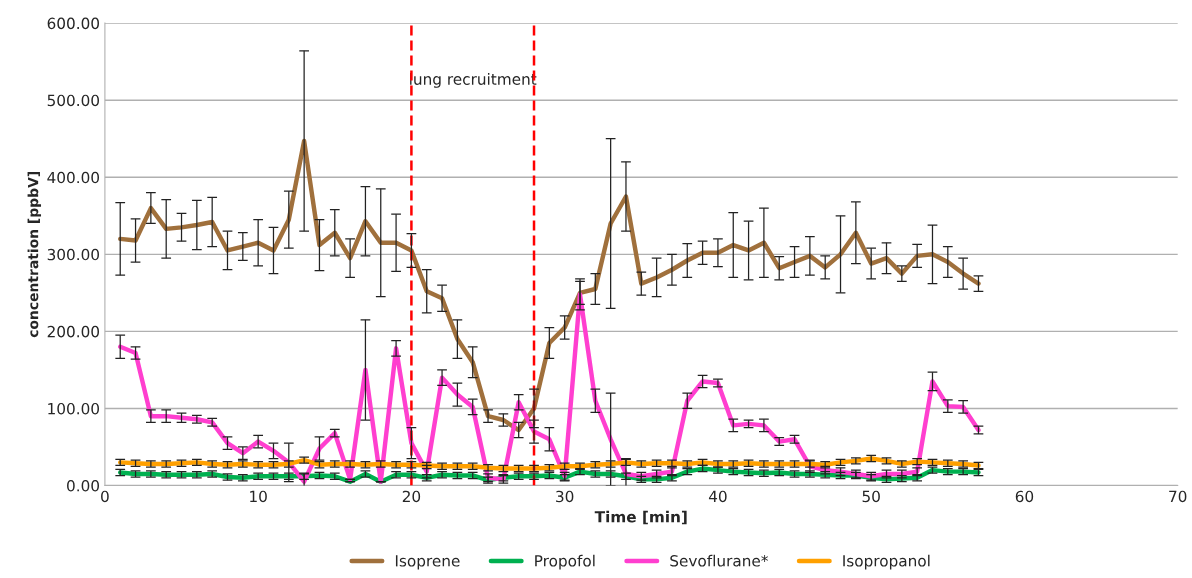 The image size is (1192, 578). Describe the element at coordinates (34, 255) in the screenshot. I see `y-axis-title: concentration [ppbV]` at that location.